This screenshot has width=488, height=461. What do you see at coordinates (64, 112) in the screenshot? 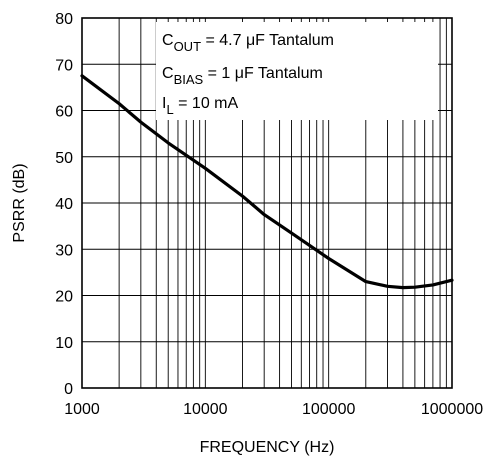
I see `y-tick-label: 60` at bounding box center [64, 112].